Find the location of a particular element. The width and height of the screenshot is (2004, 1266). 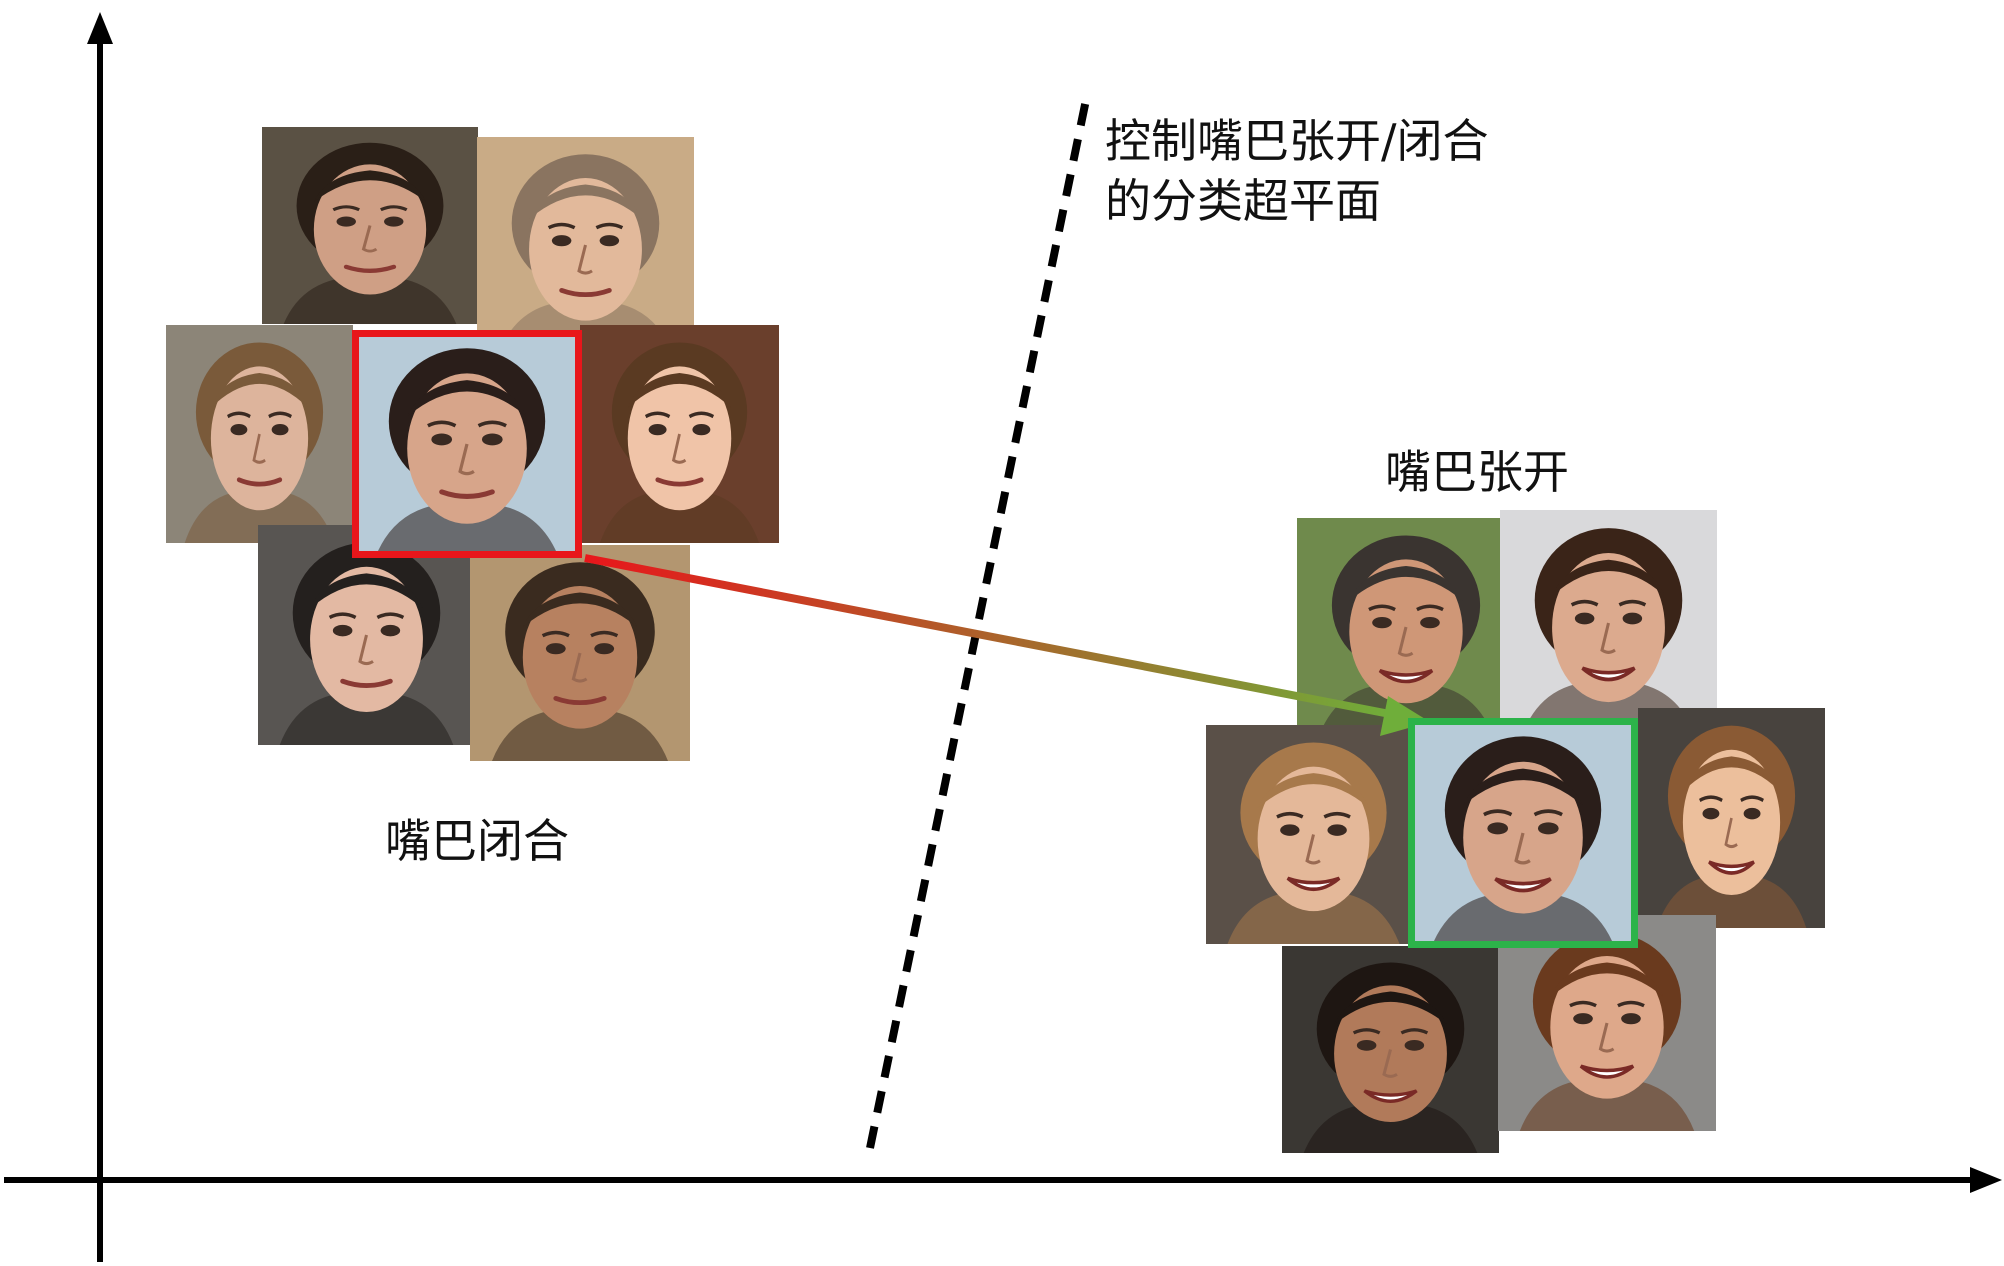

mouth-closed-label: 嘴巴闭合 is located at coordinates (477, 841).